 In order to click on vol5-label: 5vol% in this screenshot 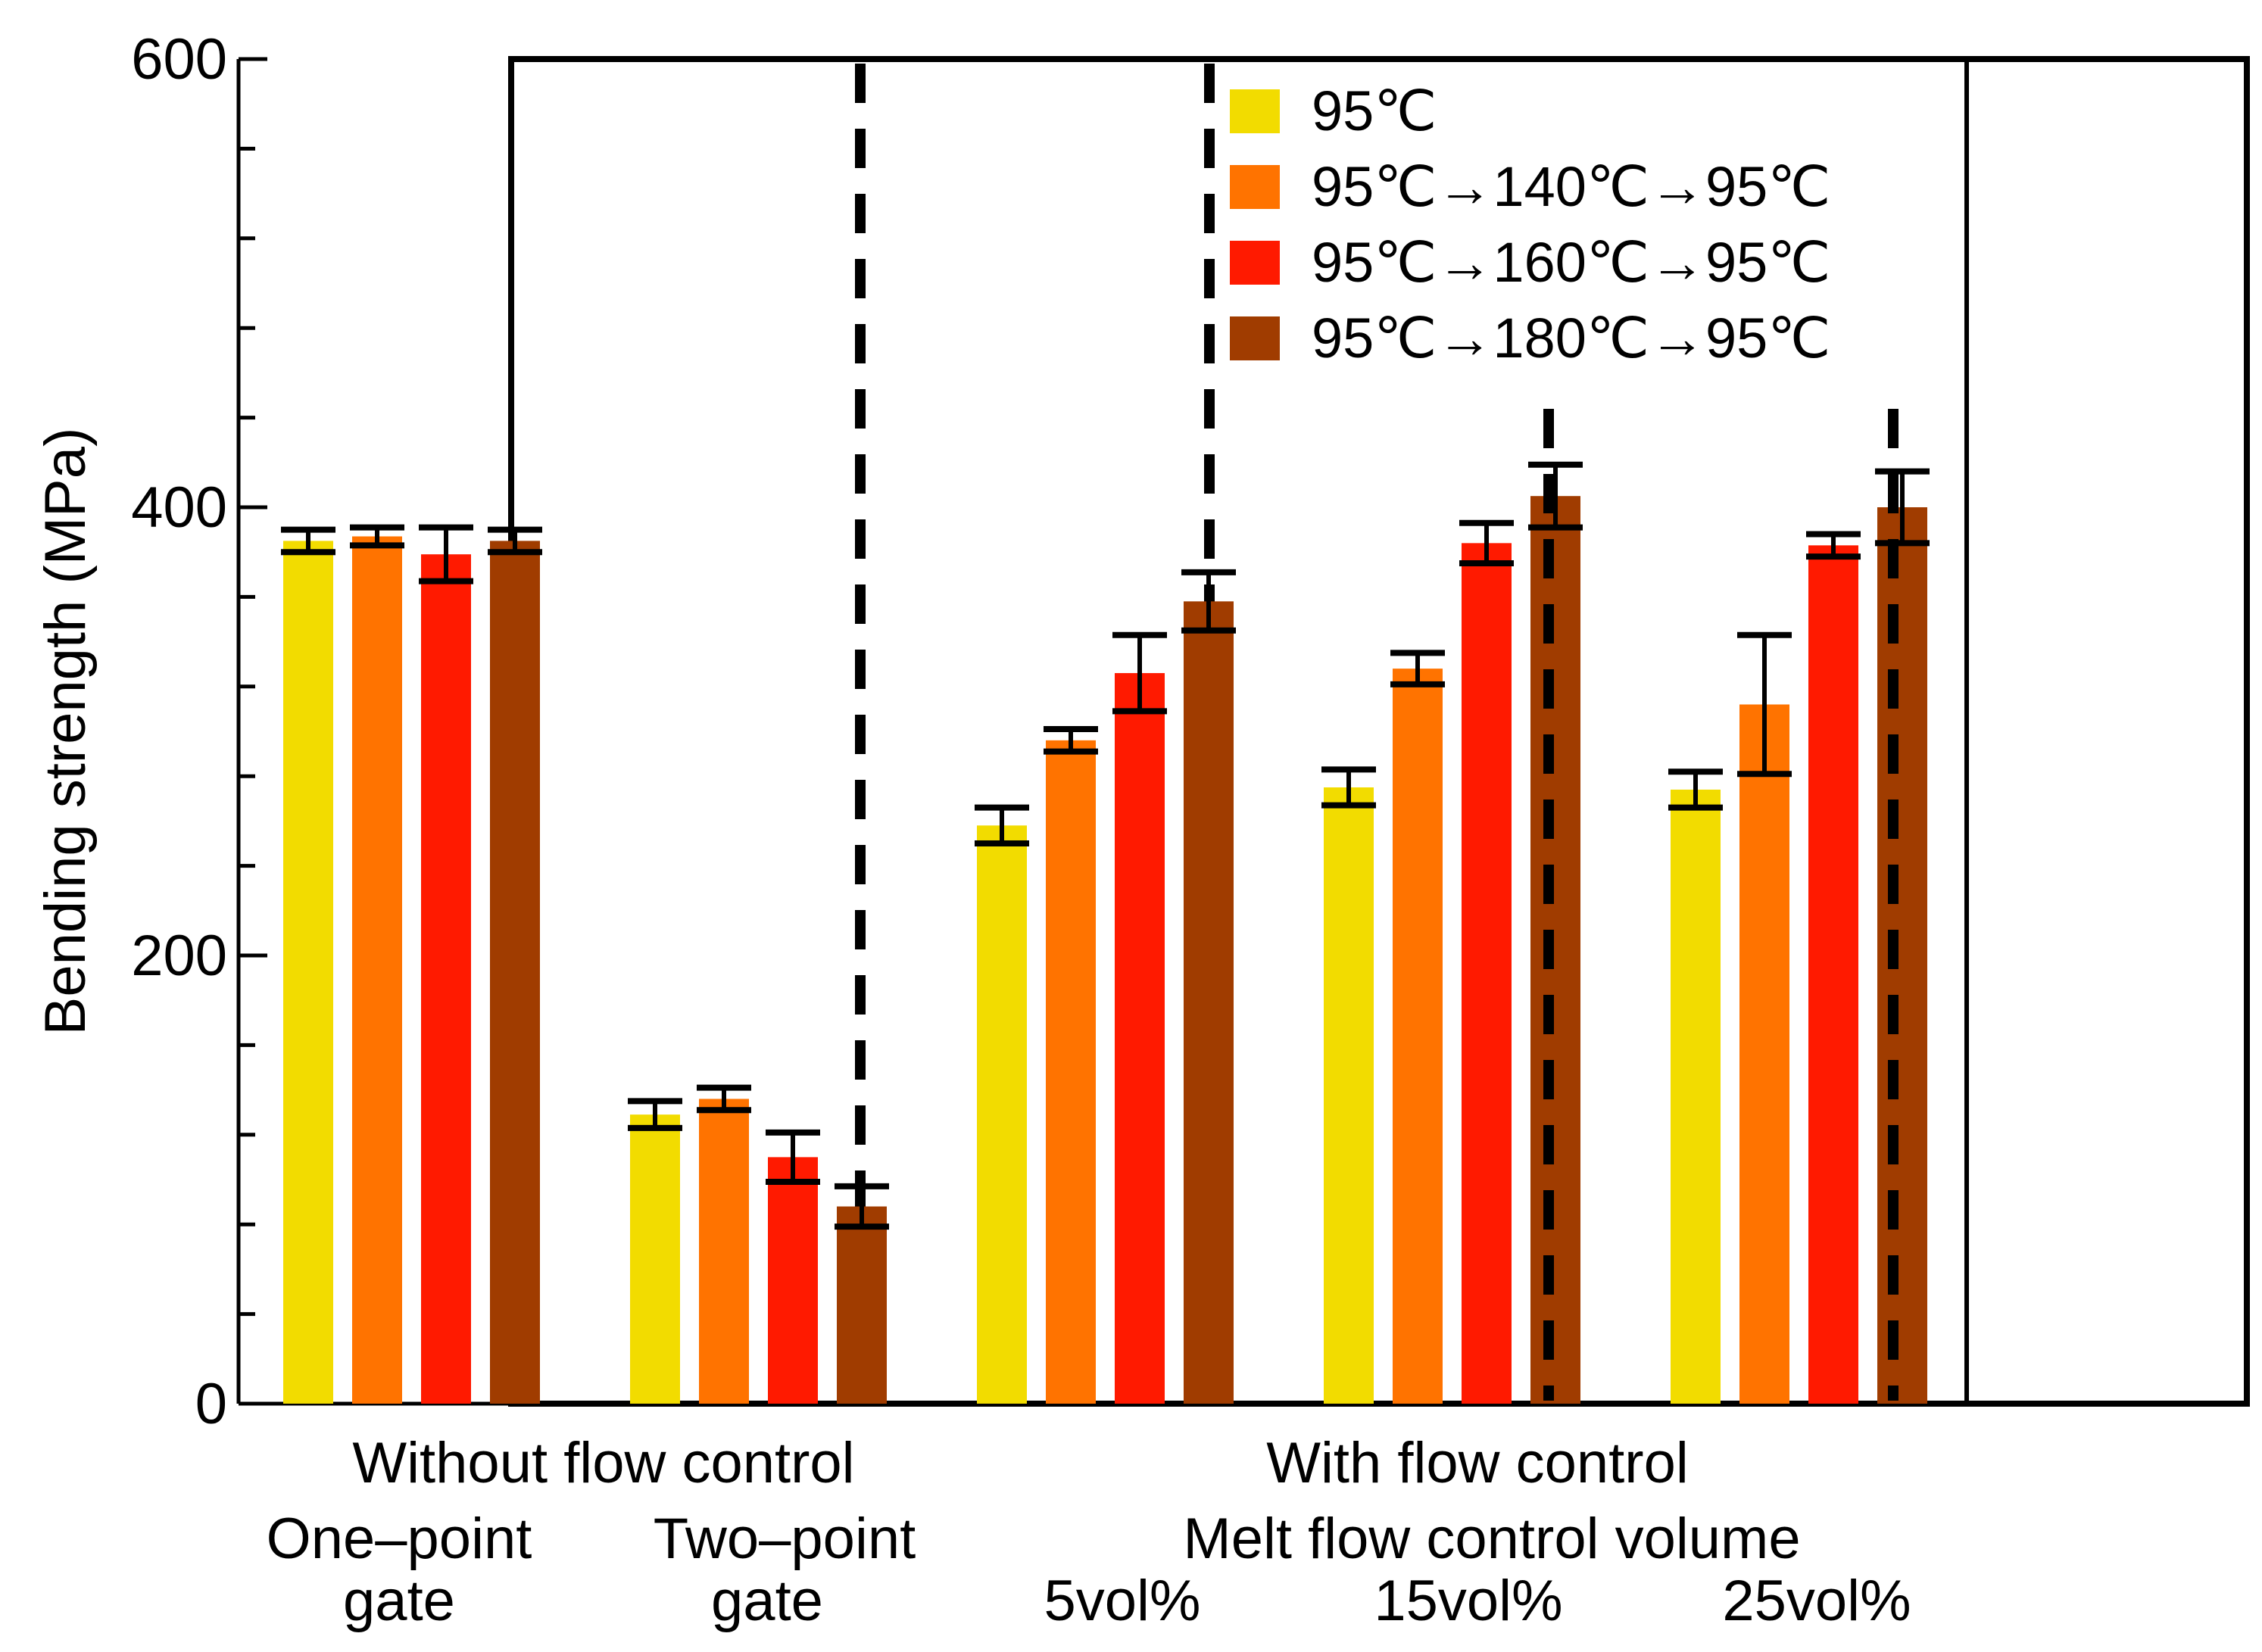, I will do `click(1122, 1601)`.